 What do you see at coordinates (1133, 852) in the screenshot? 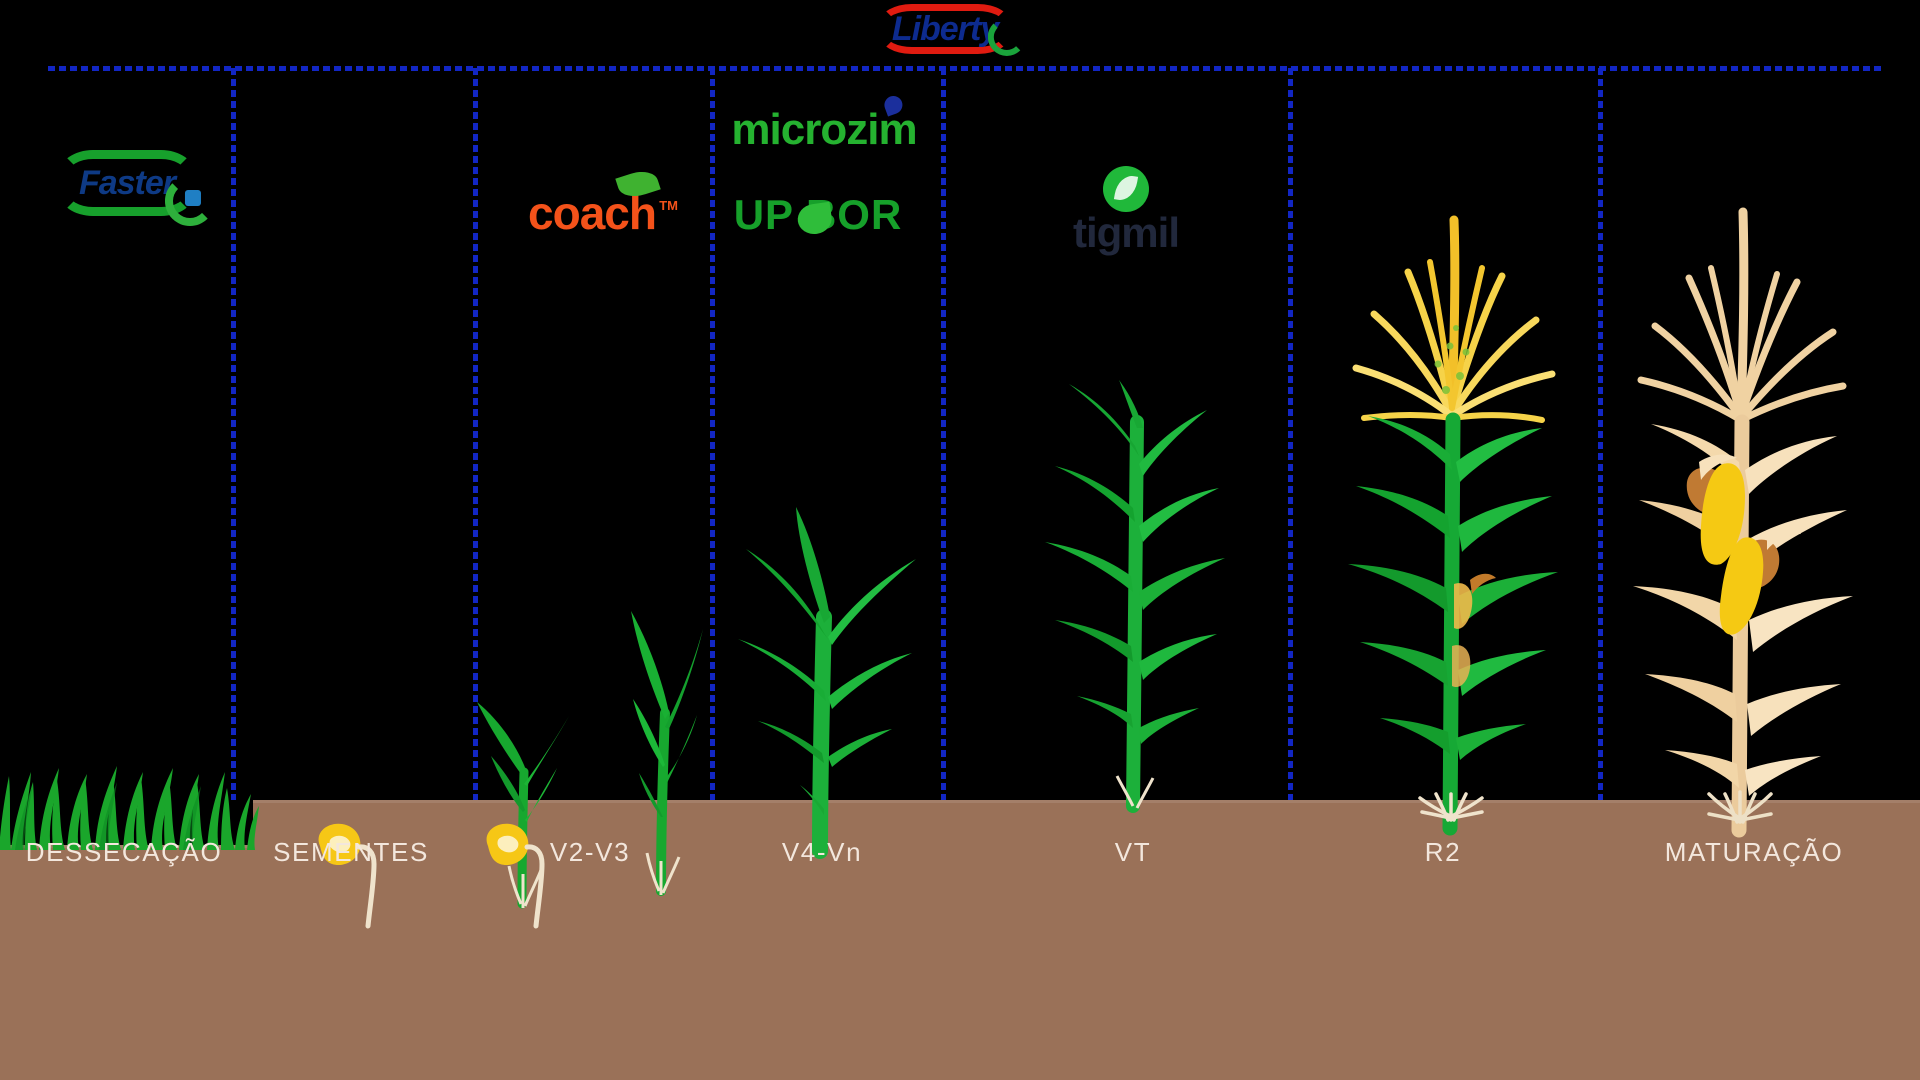
I see `stage-label-vt: VT` at bounding box center [1133, 852].